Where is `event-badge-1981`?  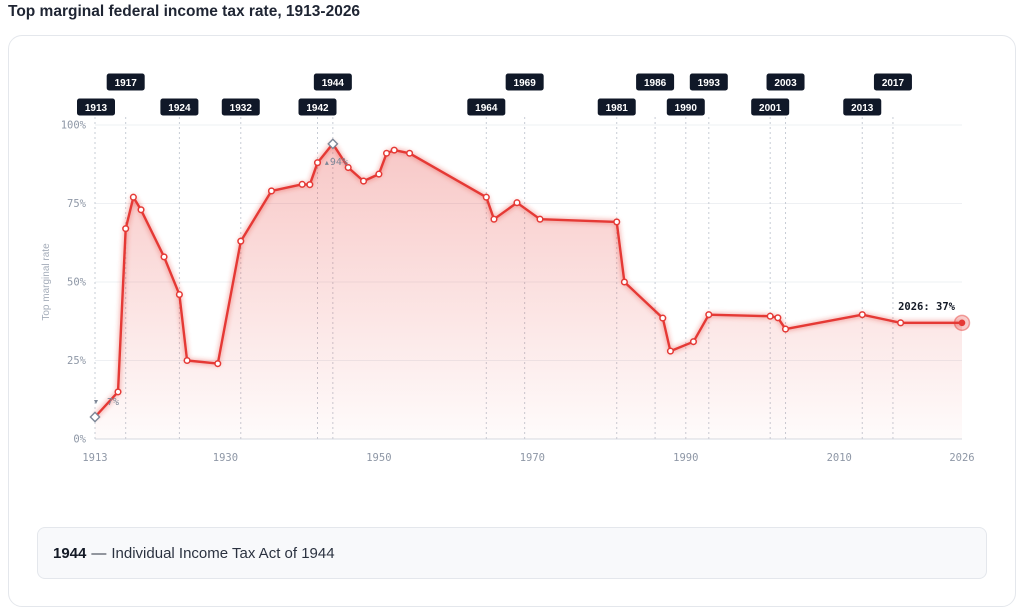 event-badge-1981 is located at coordinates (616, 107).